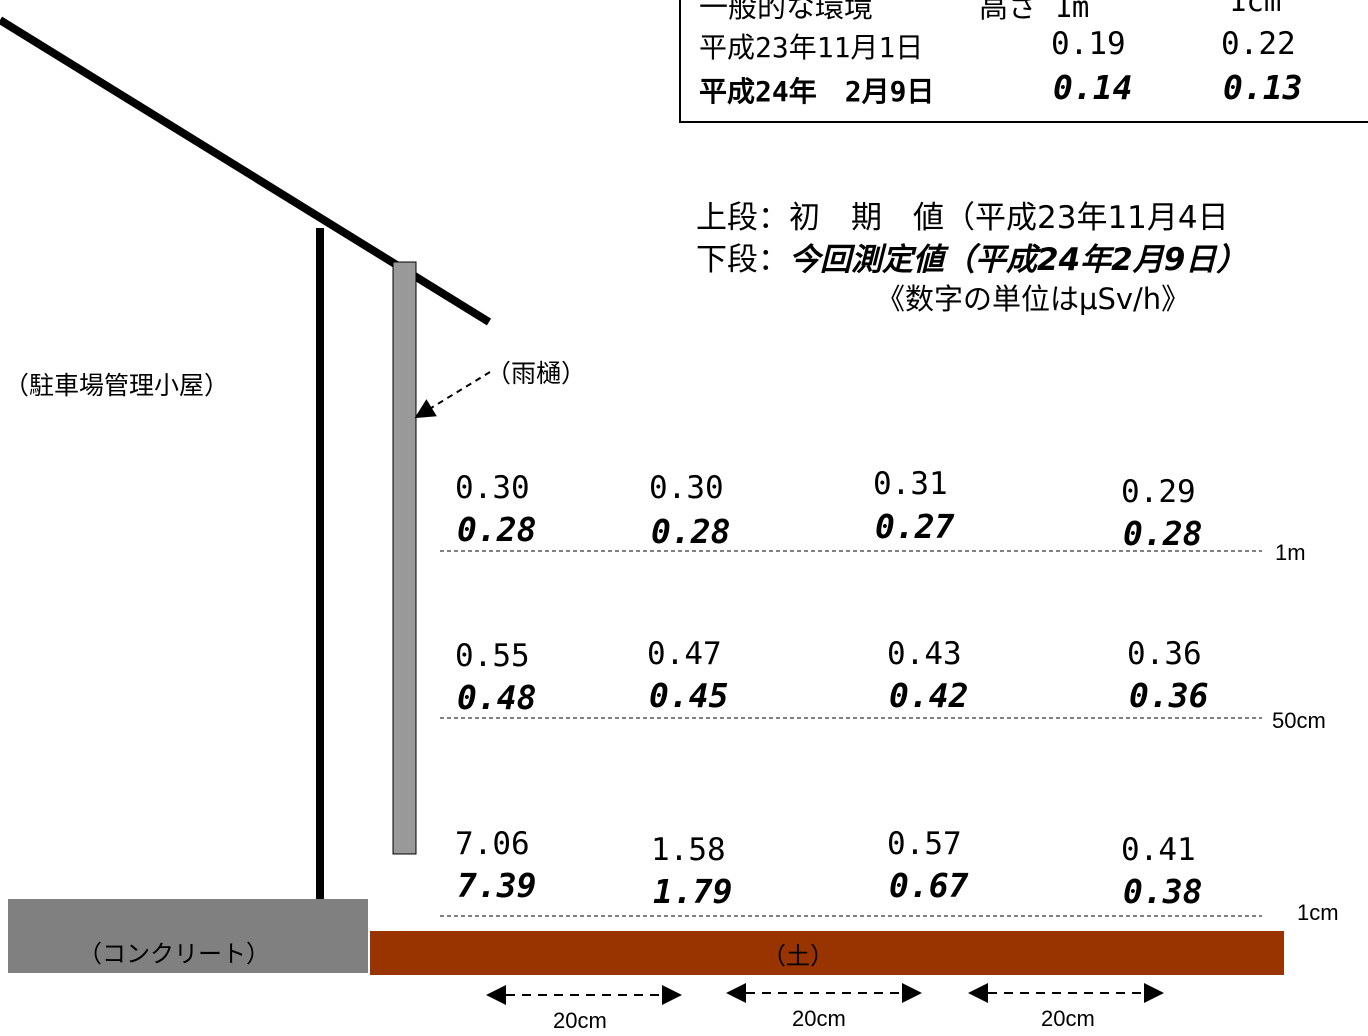  Describe the element at coordinates (1009, 218) in the screenshot. I see `legend-text-initial: 初 期 値（平成23年11月4日` at that location.